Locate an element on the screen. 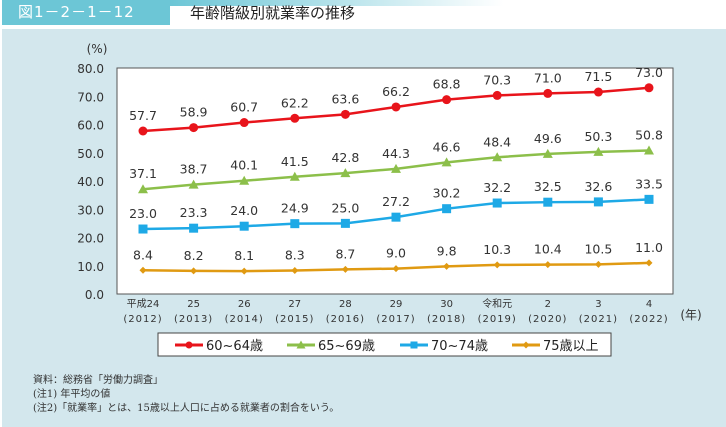  y-tick-label: 20.0 is located at coordinates (90, 239).